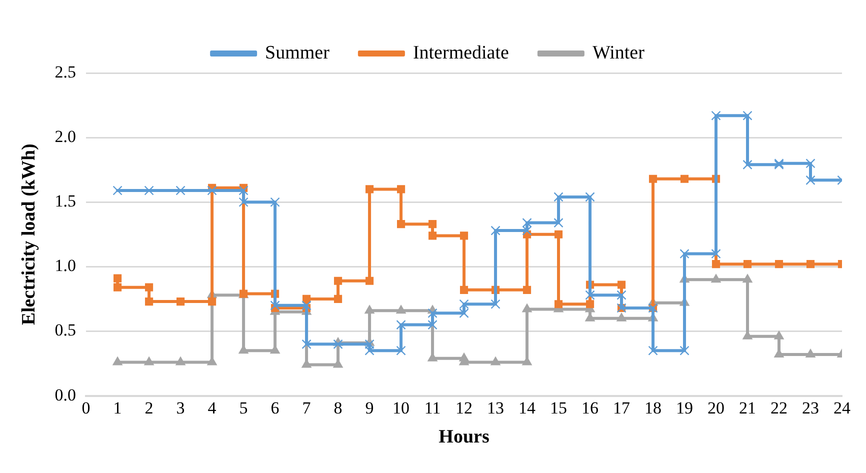 The image size is (866, 473). I want to click on x-tick-label: 22, so click(779, 408).